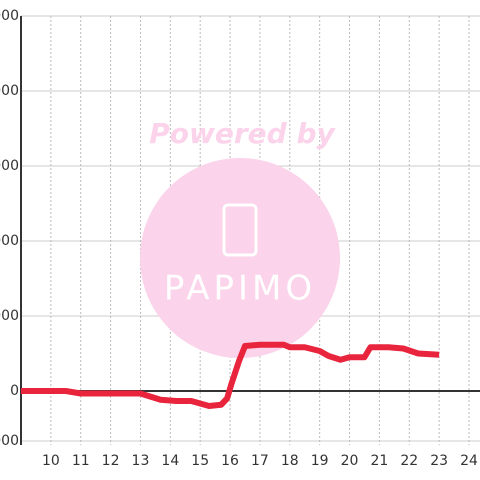 This screenshot has width=480, height=480. I want to click on watermark-icon, so click(240, 230).